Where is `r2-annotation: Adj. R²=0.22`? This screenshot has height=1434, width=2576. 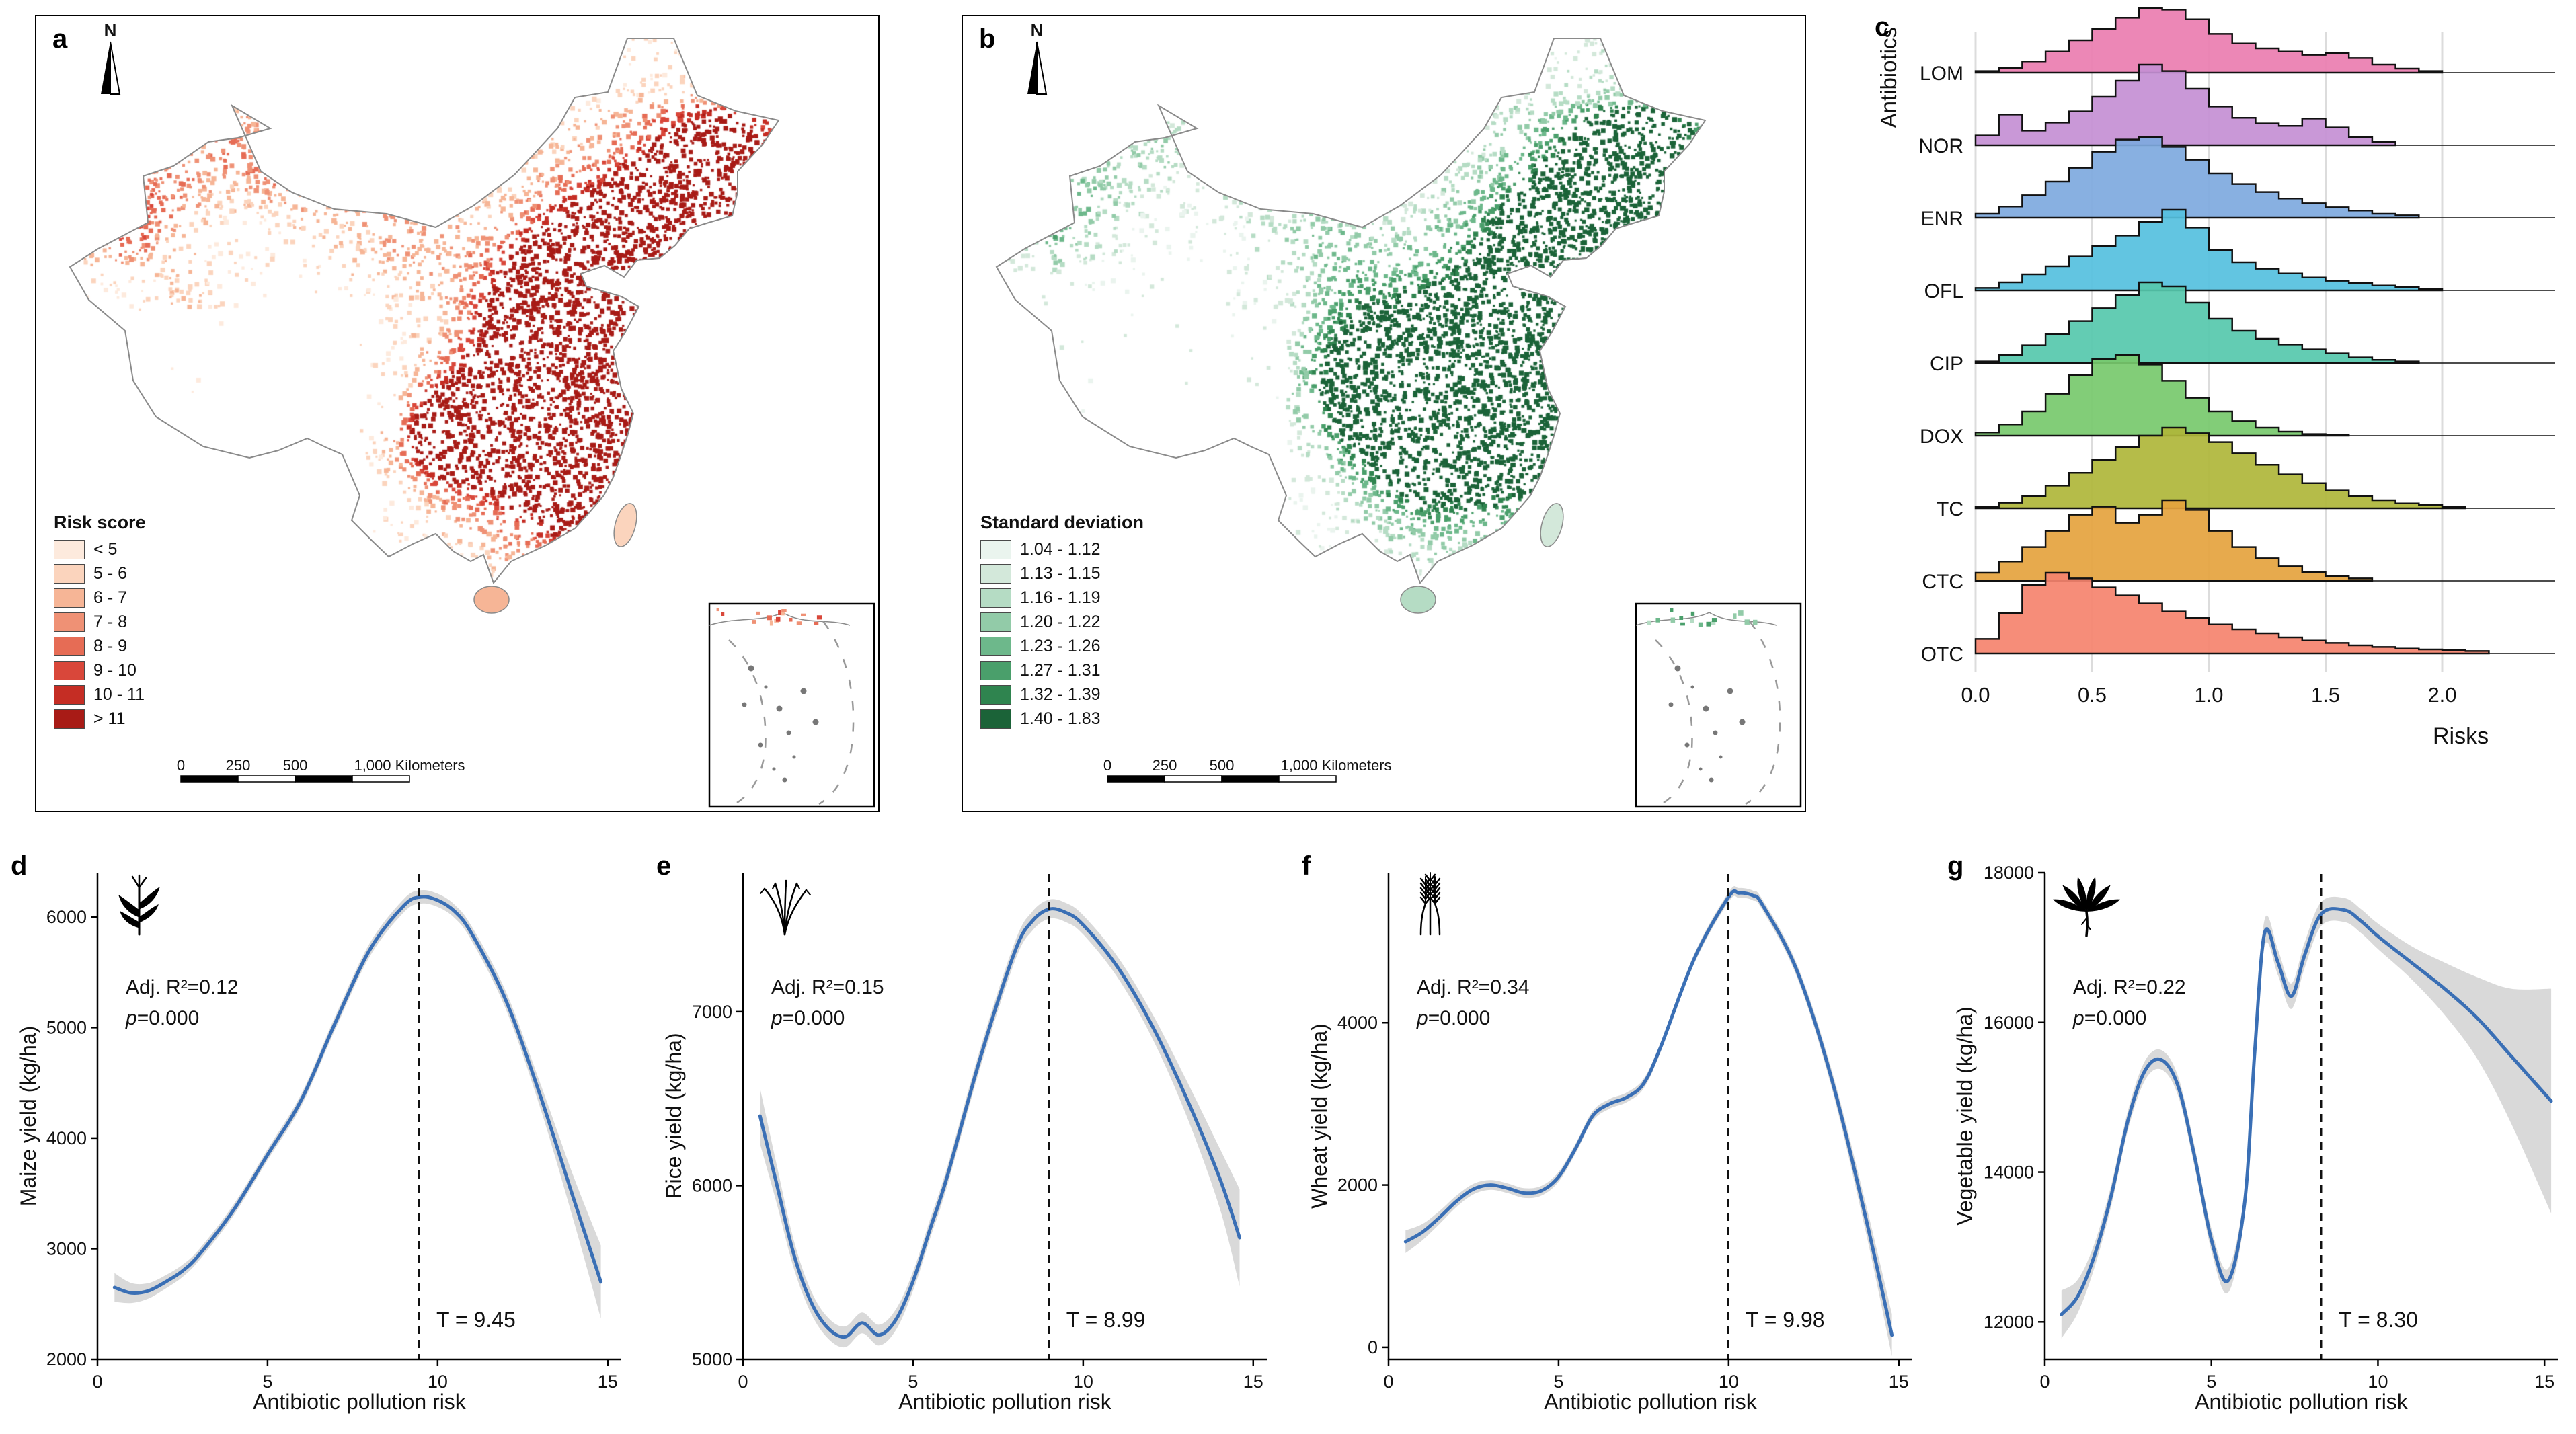
r2-annotation: Adj. R²=0.22 is located at coordinates (2130, 987).